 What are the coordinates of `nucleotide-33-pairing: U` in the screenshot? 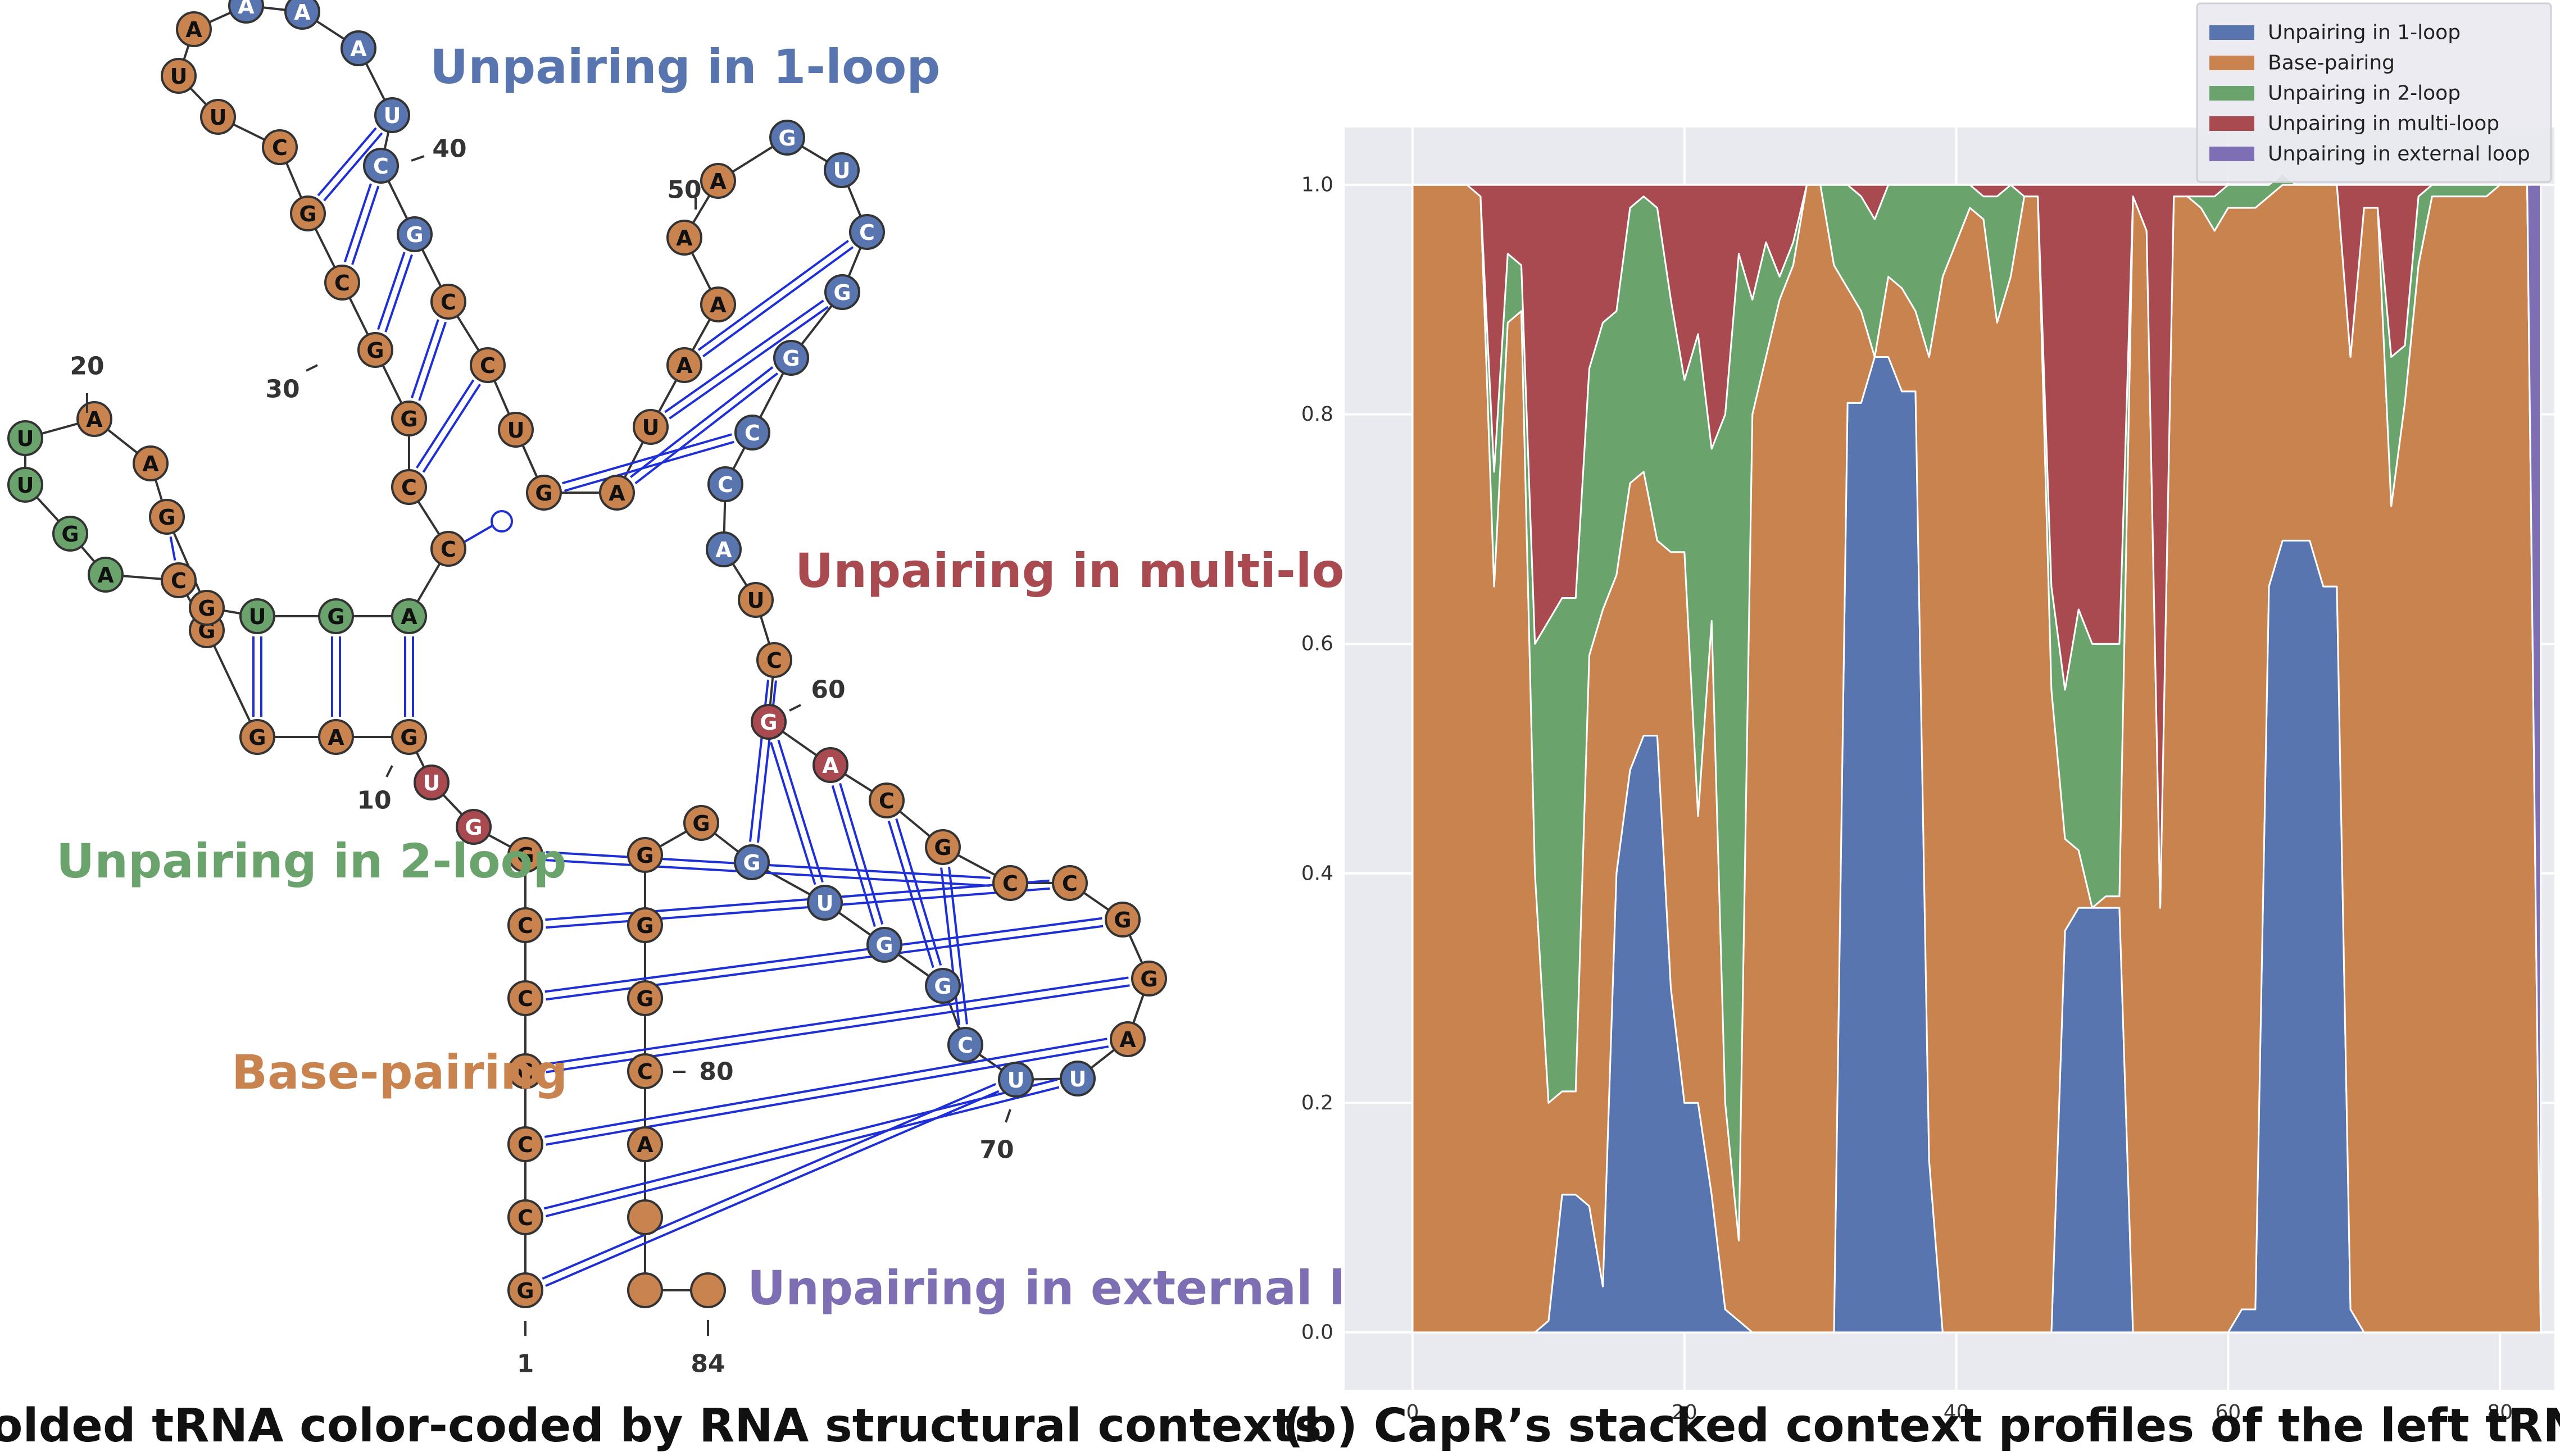 It's located at (218, 117).